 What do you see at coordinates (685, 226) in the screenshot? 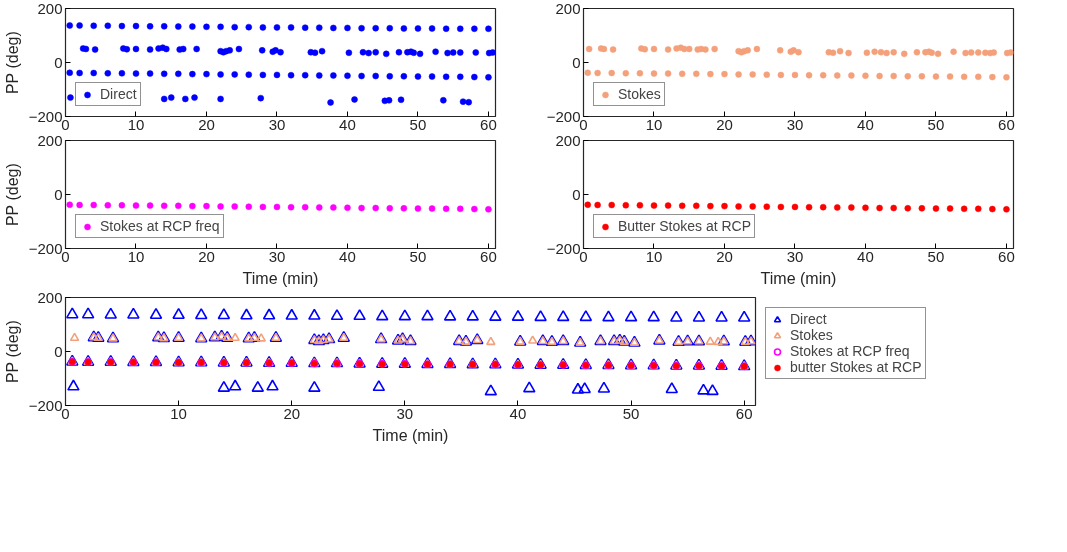
I see `legend-label: Butter Stokes at RCP` at bounding box center [685, 226].